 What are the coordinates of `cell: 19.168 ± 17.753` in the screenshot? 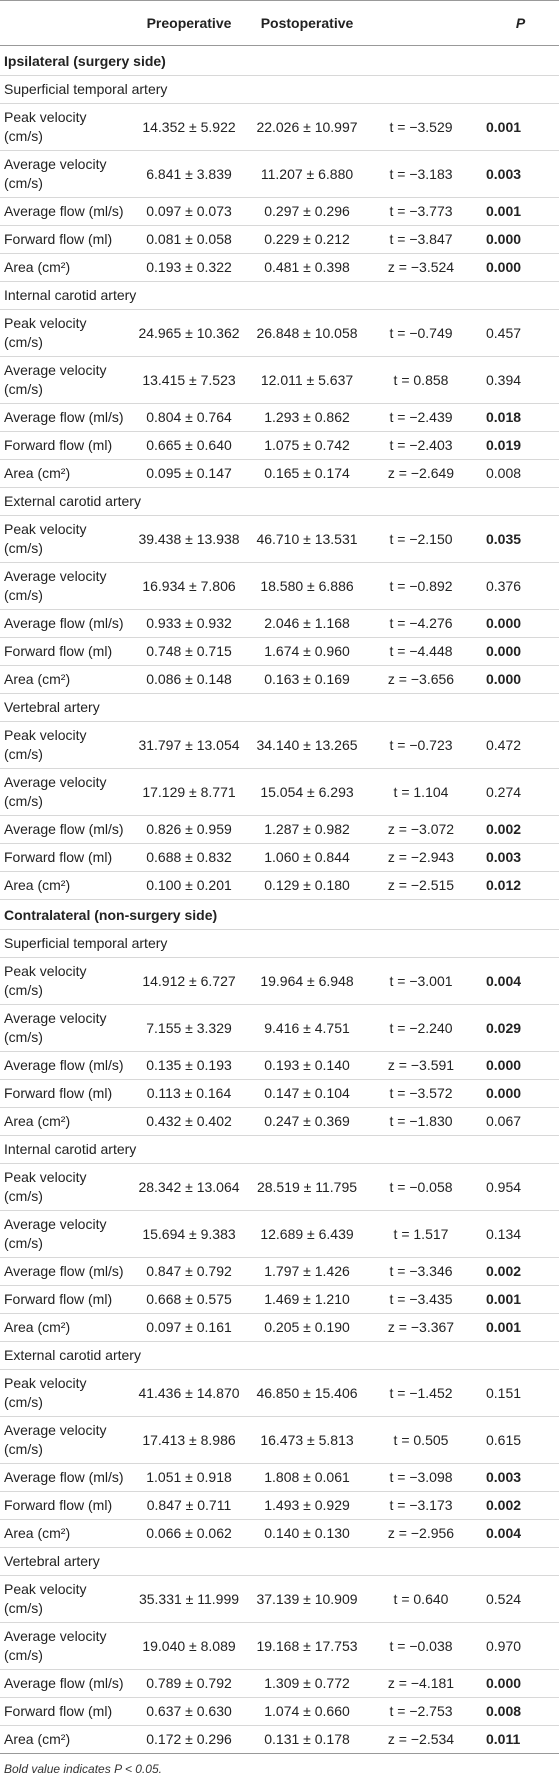 It's located at (307, 1646).